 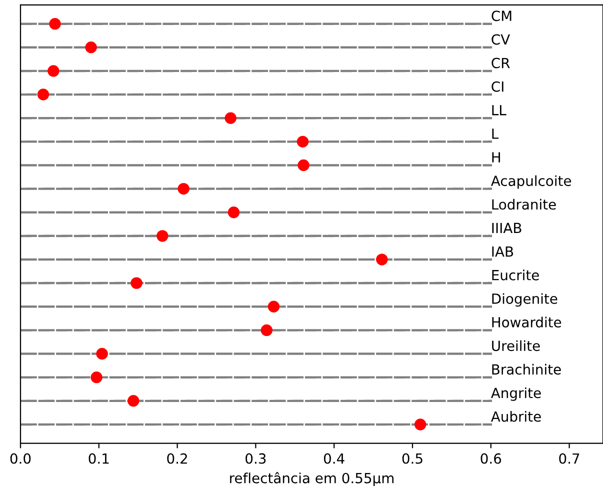 I want to click on y-tick-label: Aubrite, so click(x=516, y=416).